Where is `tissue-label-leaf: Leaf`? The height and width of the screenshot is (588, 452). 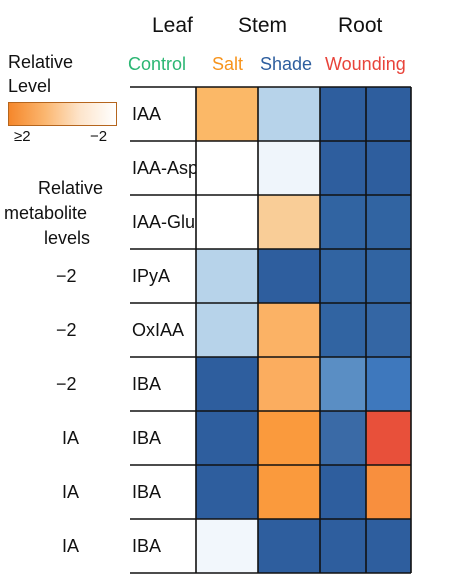 tissue-label-leaf: Leaf is located at coordinates (172, 25).